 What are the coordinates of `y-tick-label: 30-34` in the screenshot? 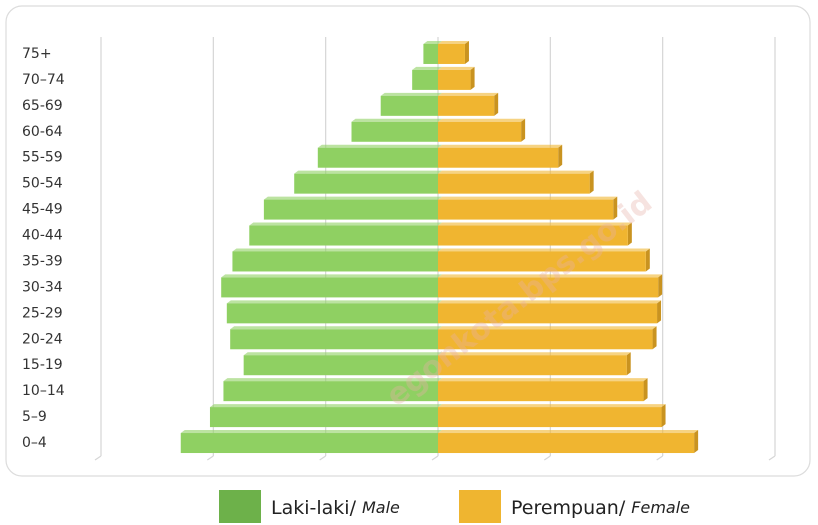 It's located at (42, 287).